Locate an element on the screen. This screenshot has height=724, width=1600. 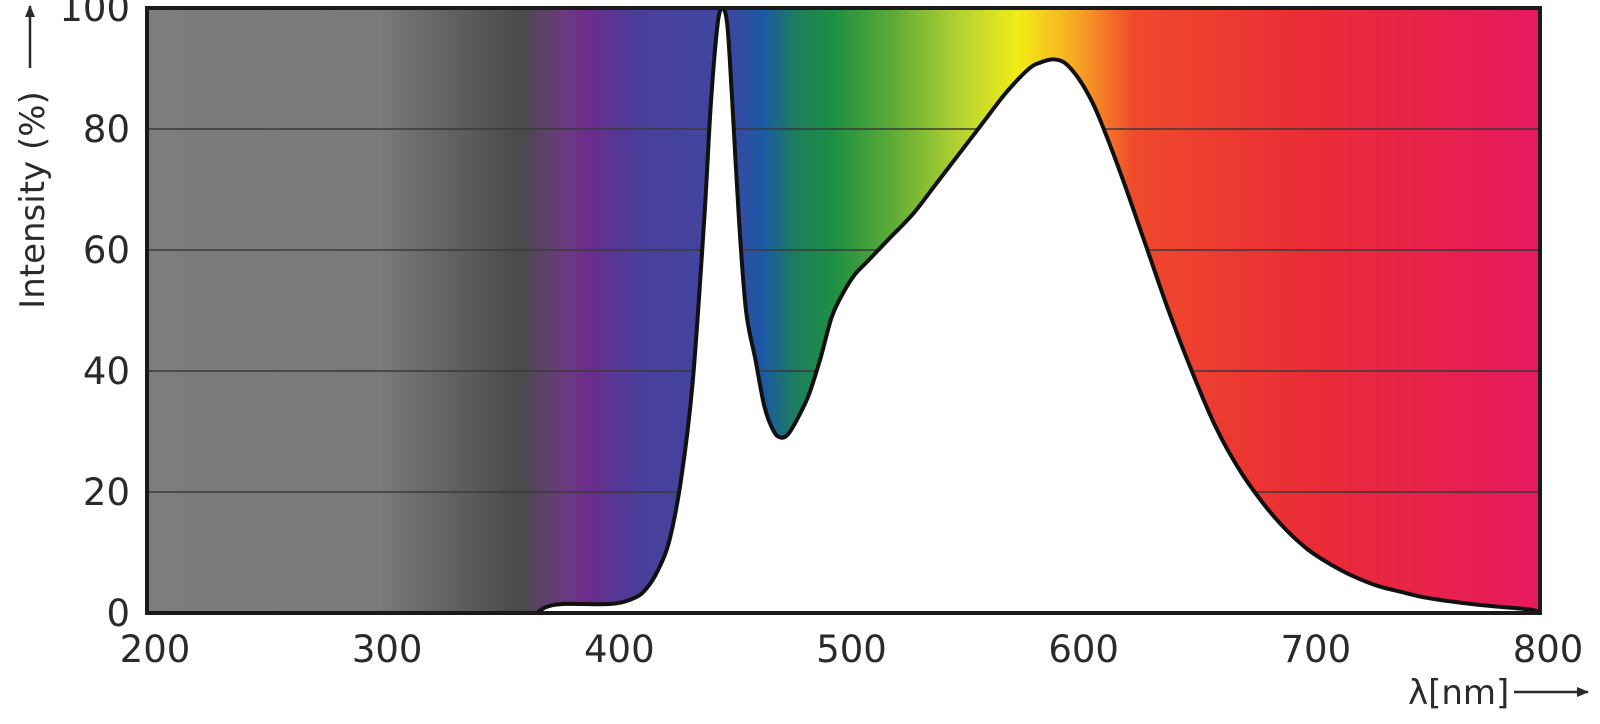
y-tick-label-0: 0 is located at coordinates (118, 613).